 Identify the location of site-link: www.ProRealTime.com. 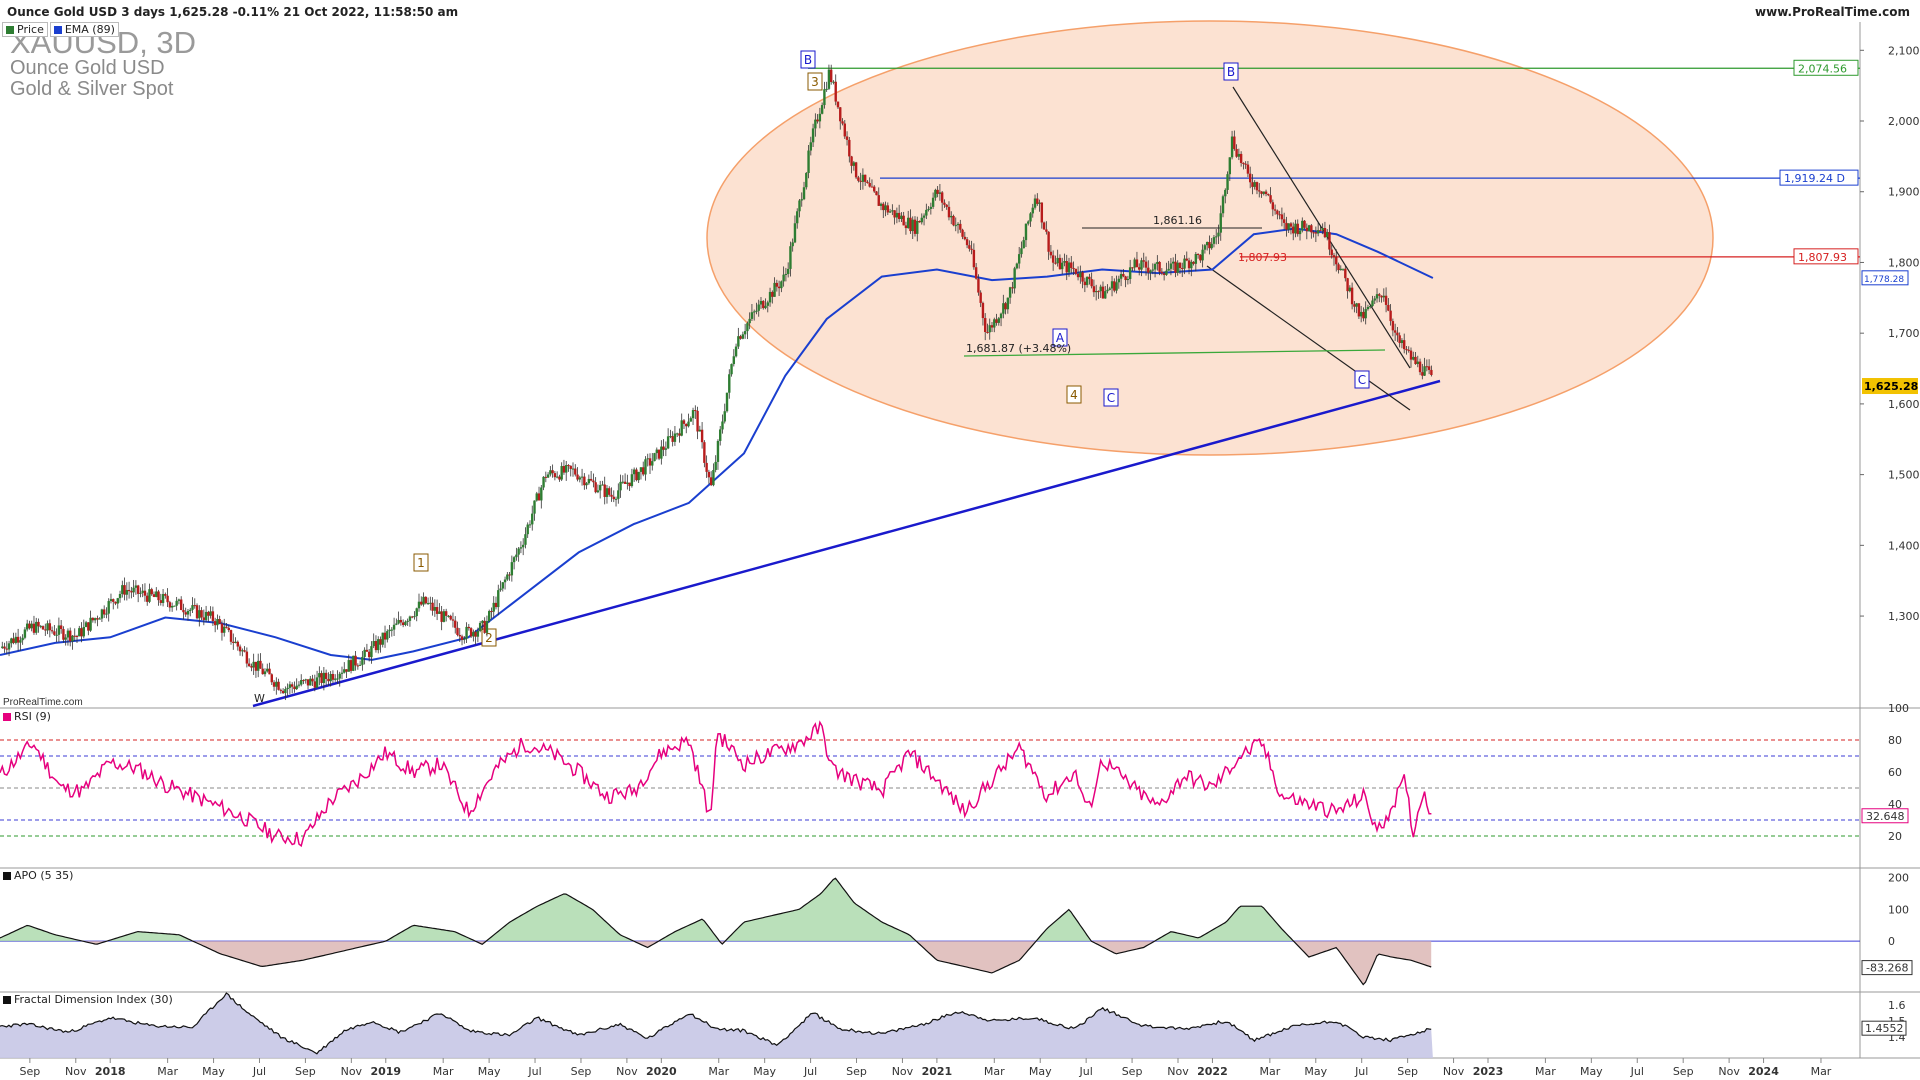
(1832, 12).